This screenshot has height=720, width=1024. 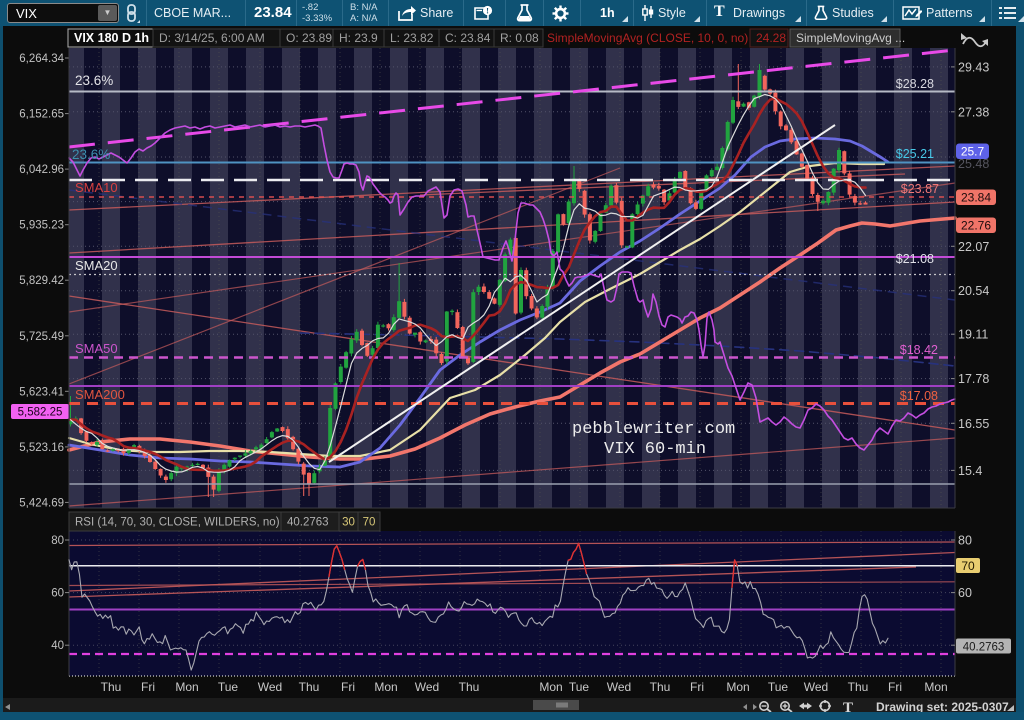 What do you see at coordinates (973, 164) in the screenshot?
I see `svg-text: 25.48` at bounding box center [973, 164].